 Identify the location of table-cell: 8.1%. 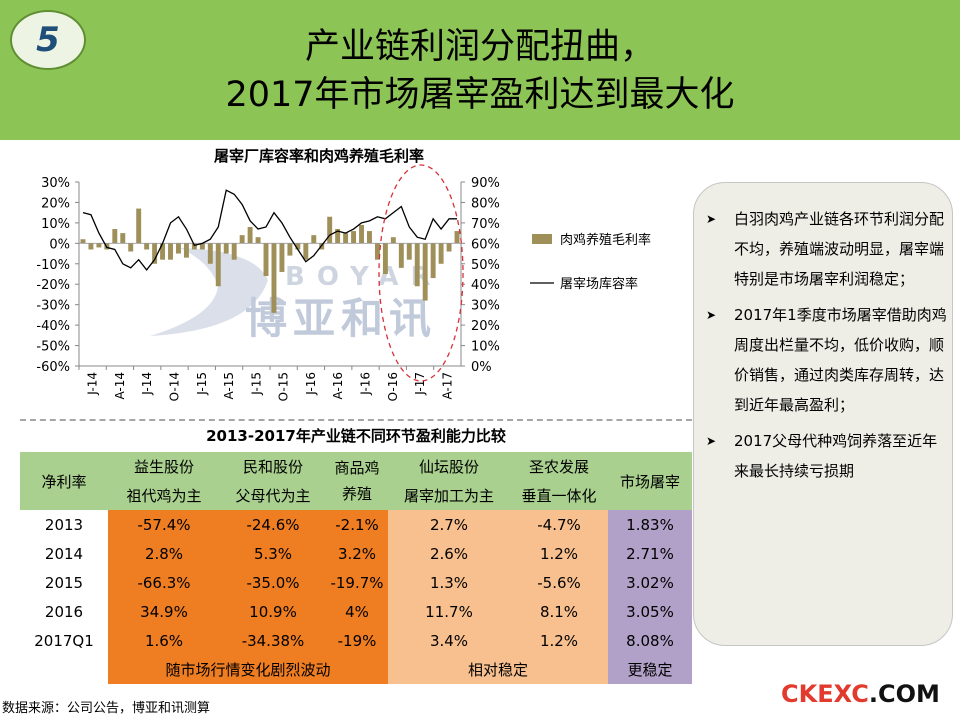
(559, 611).